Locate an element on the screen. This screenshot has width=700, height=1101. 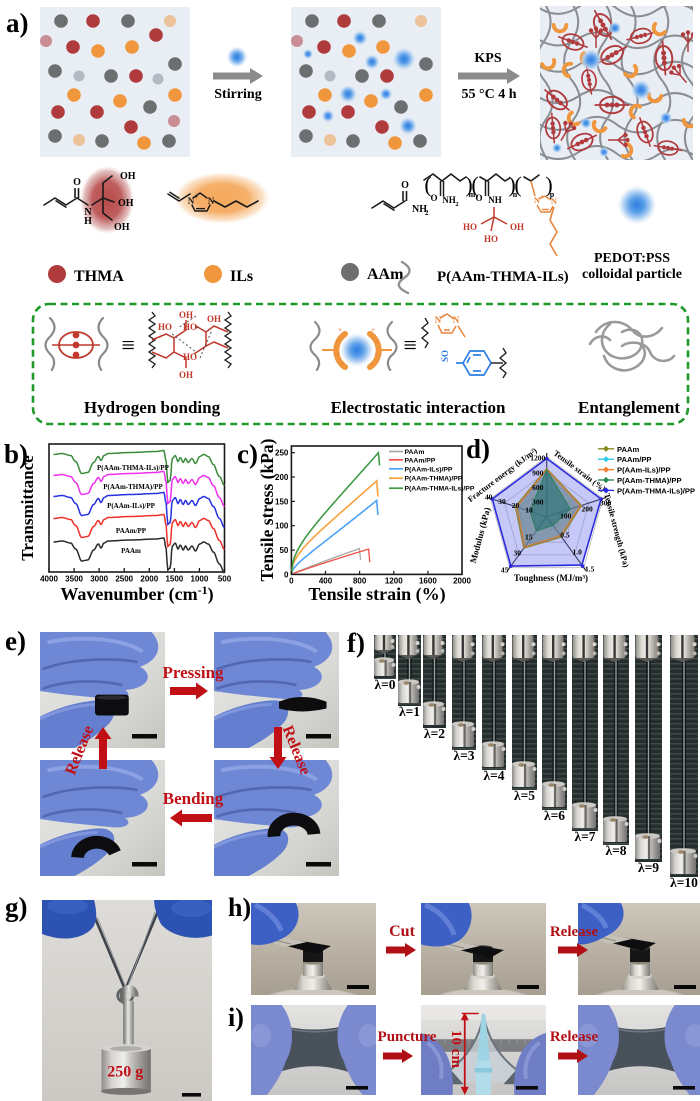
svg-text: 250 is located at coordinates (282, 453).